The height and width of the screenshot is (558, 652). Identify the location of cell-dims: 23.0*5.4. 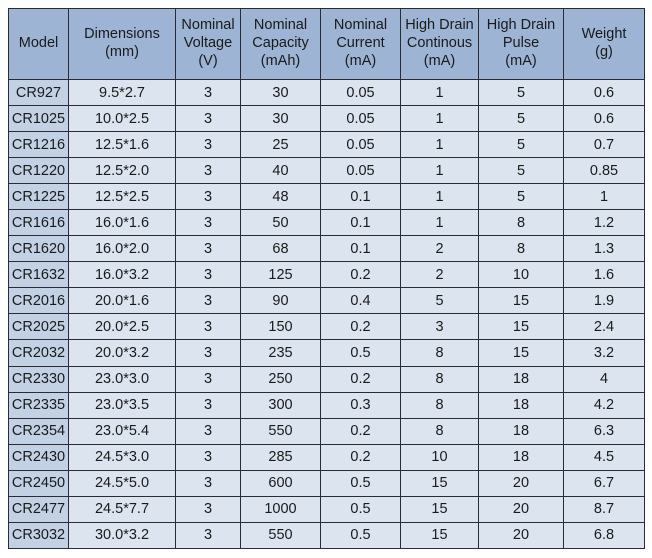
(122, 431).